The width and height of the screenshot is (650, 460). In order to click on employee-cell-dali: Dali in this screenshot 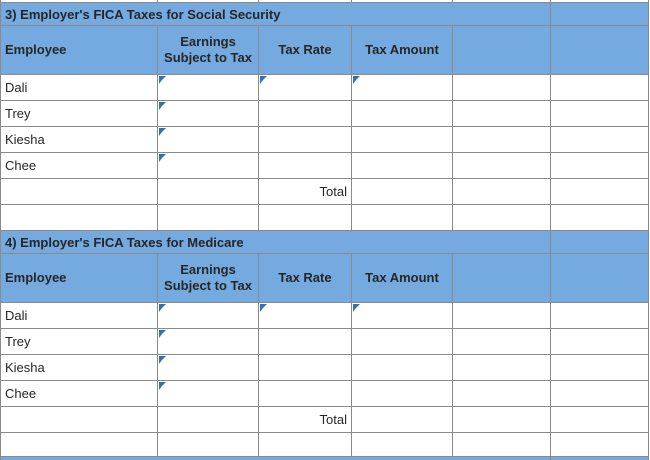, I will do `click(79, 315)`.